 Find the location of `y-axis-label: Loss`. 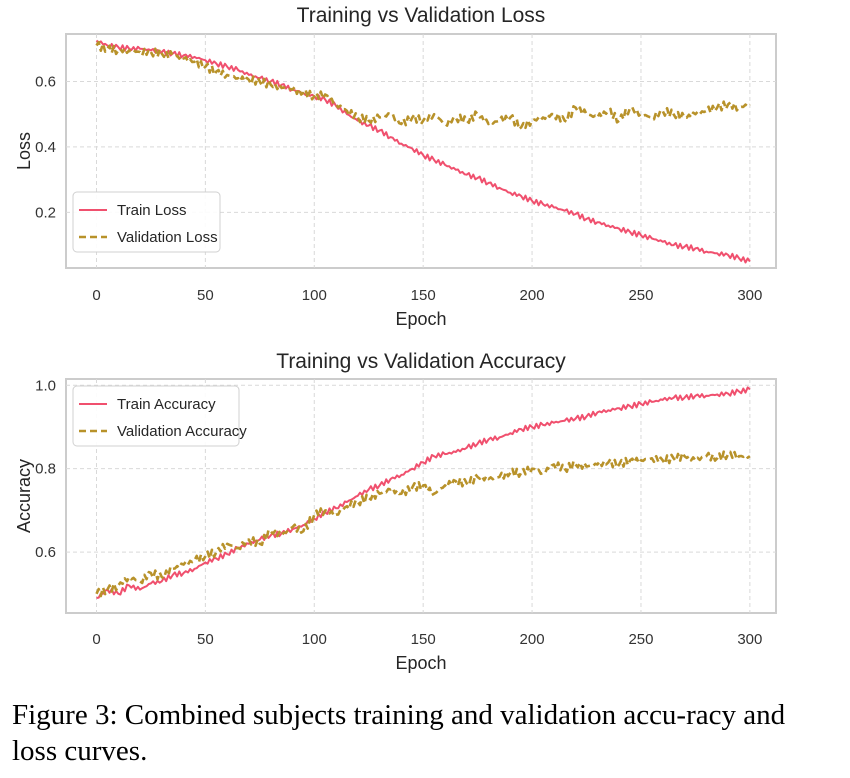

y-axis-label: Loss is located at coordinates (24, 151).